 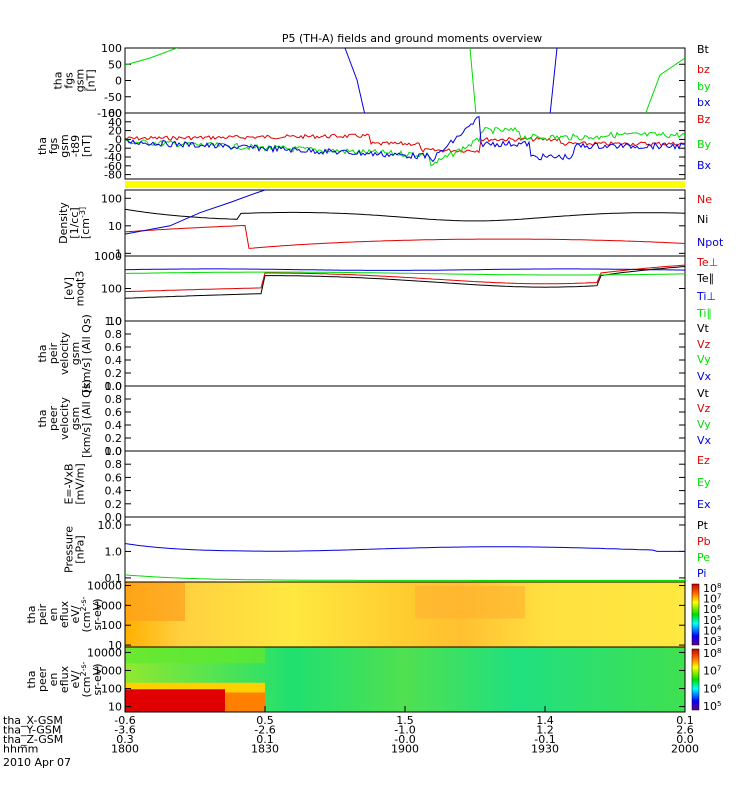 I want to click on lines-bdetr, so click(x=405, y=141).